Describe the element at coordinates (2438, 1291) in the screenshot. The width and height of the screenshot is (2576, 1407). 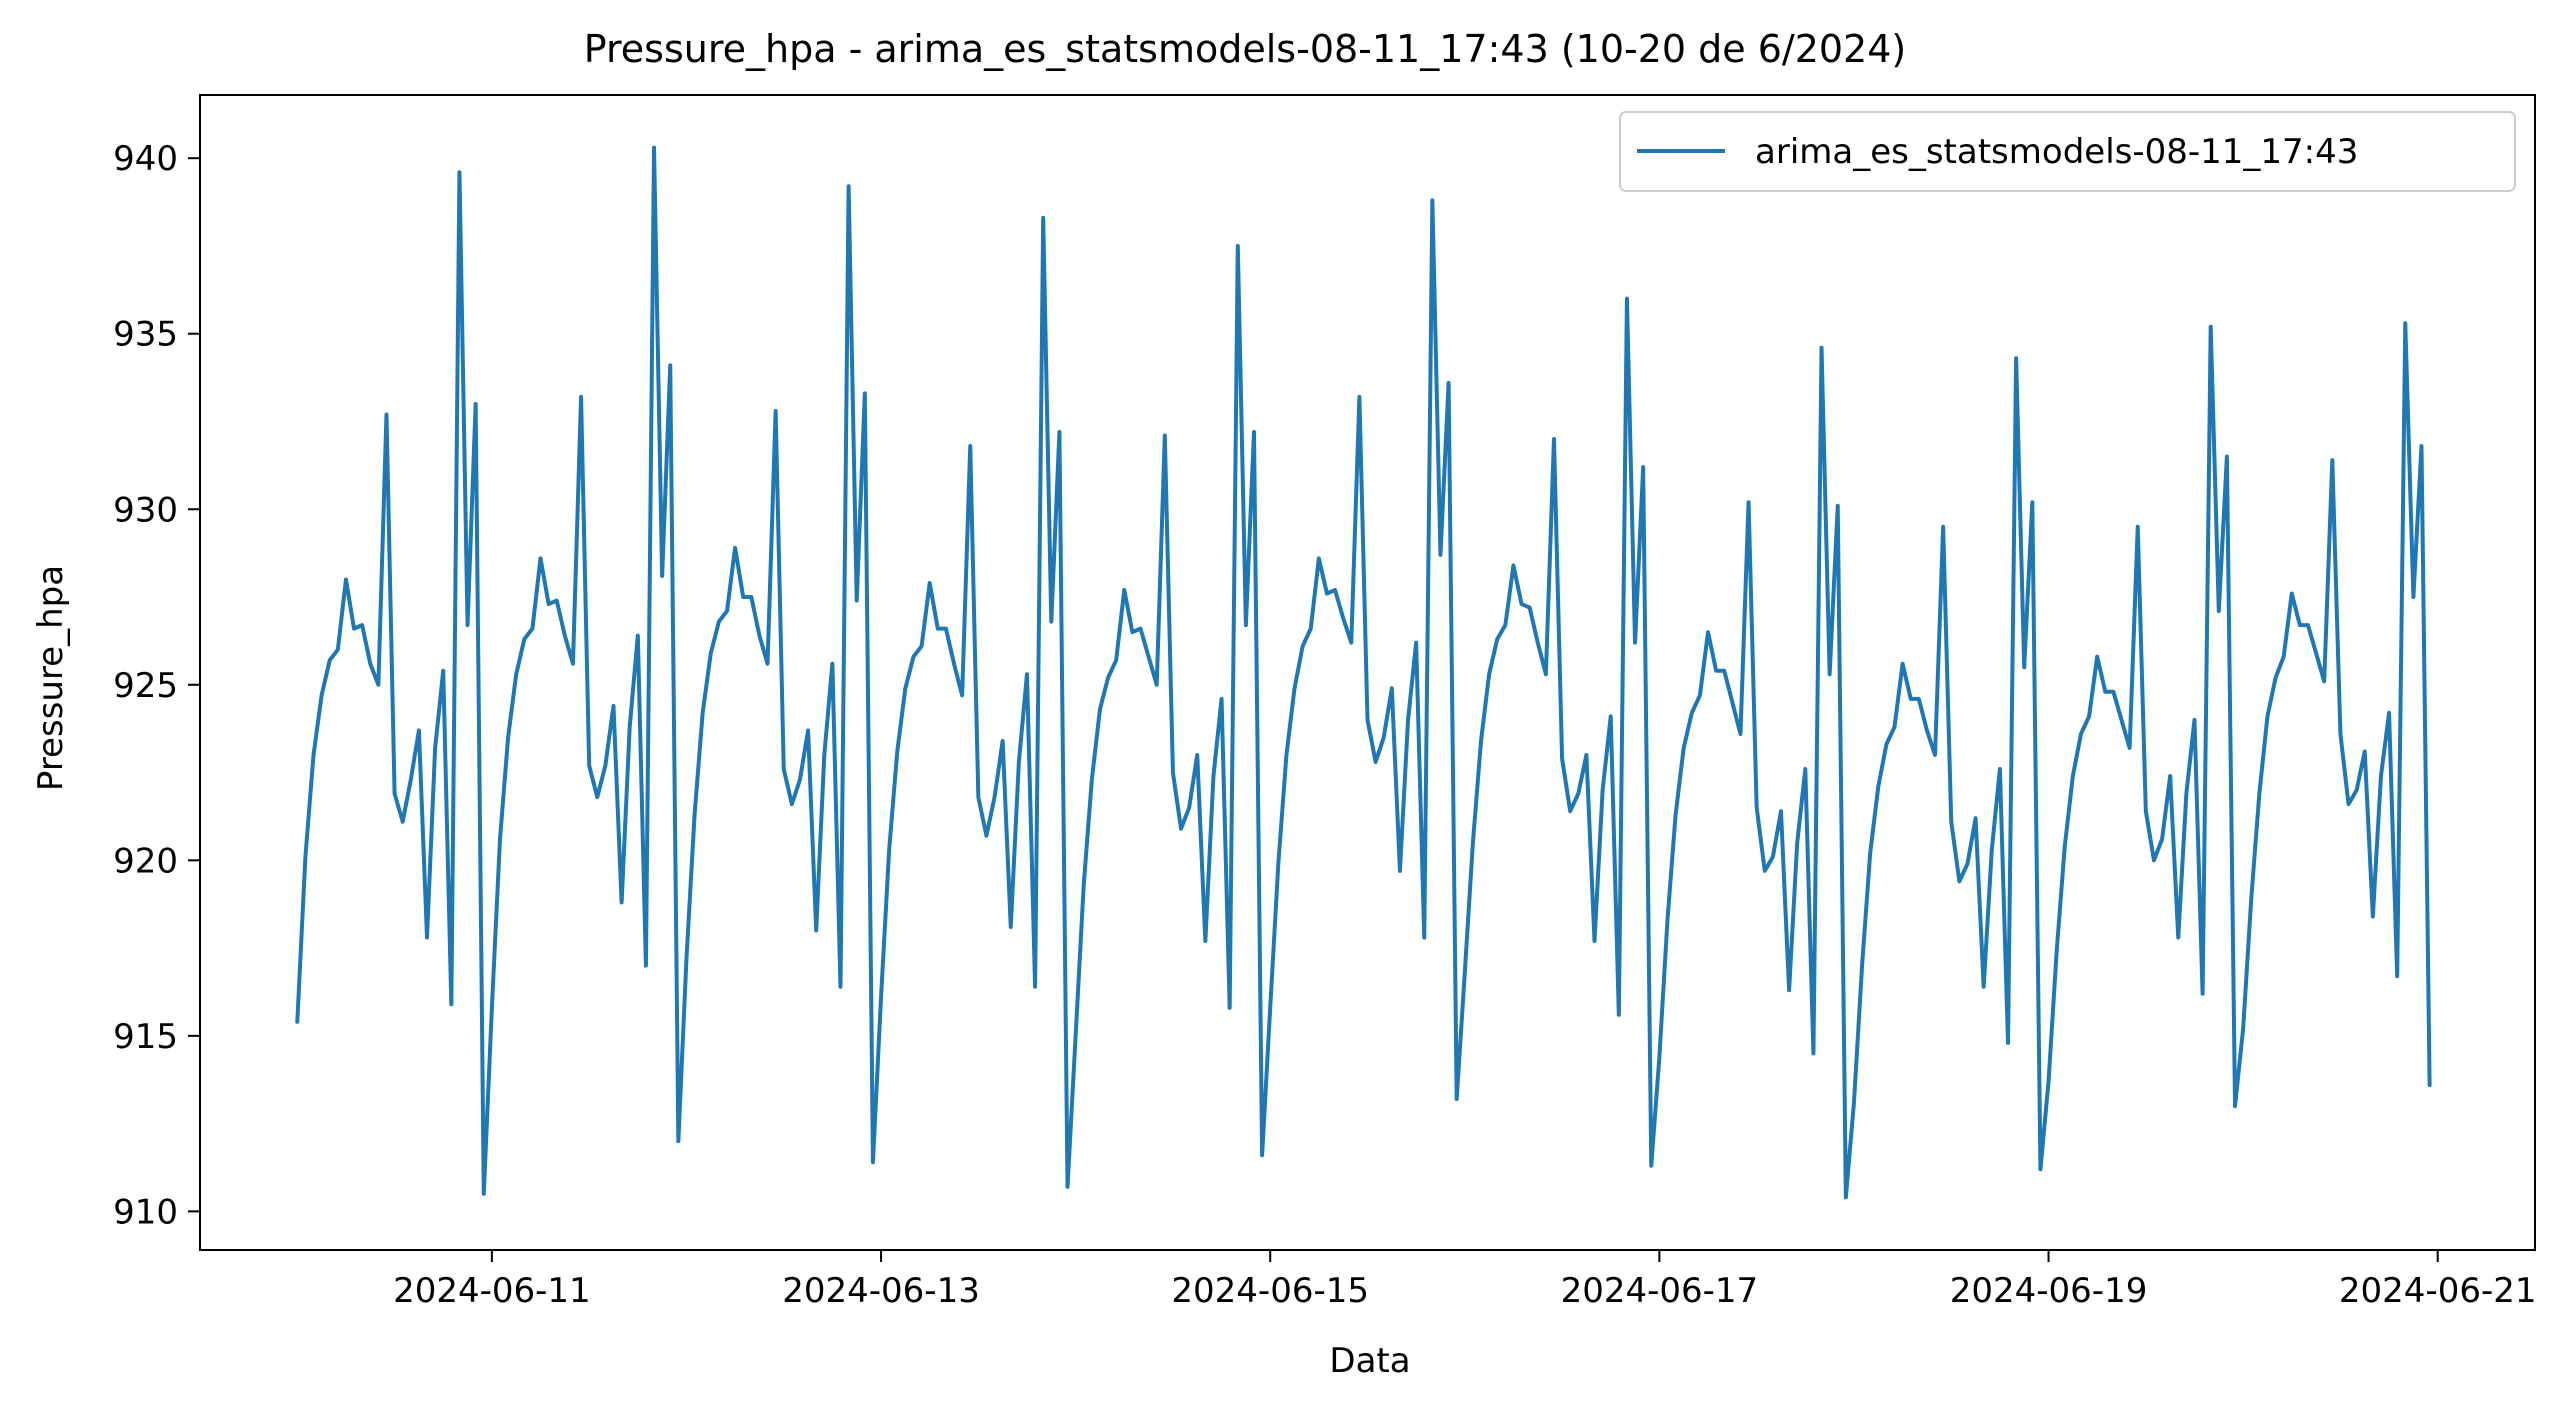
I see `x-tick-label: 2024-06-21` at that location.